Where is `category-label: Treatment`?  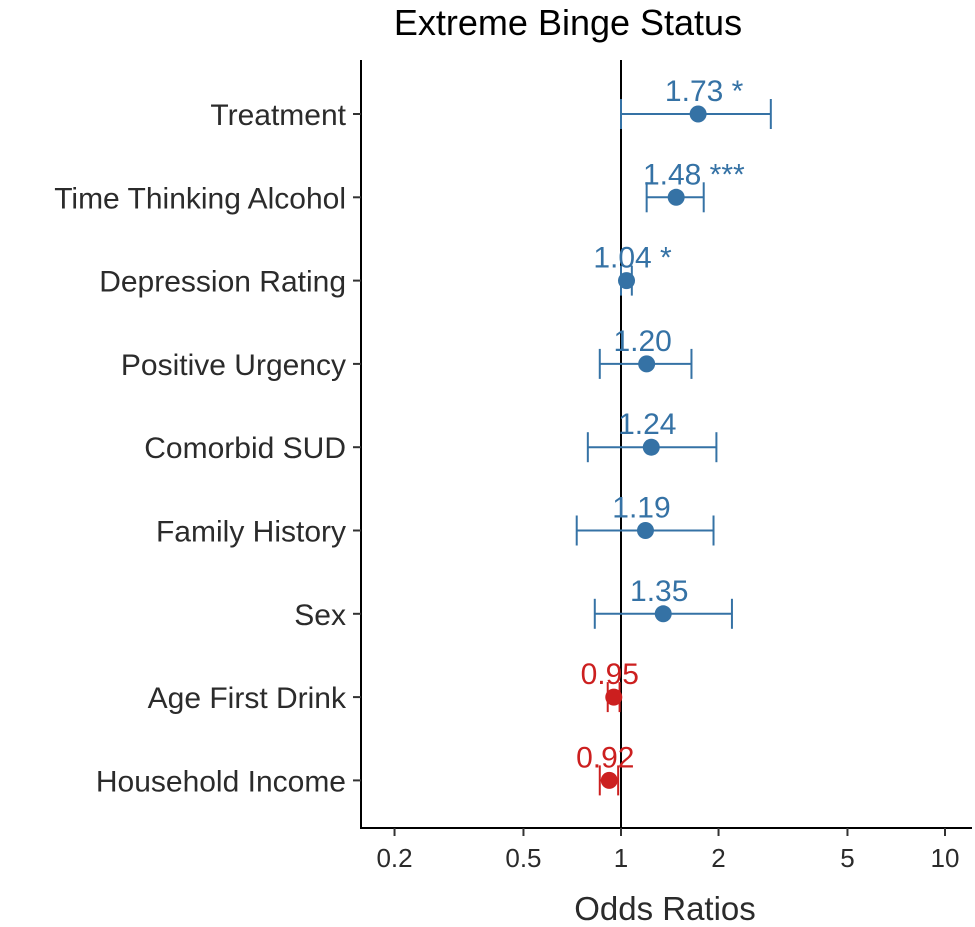 category-label: Treatment is located at coordinates (278, 115).